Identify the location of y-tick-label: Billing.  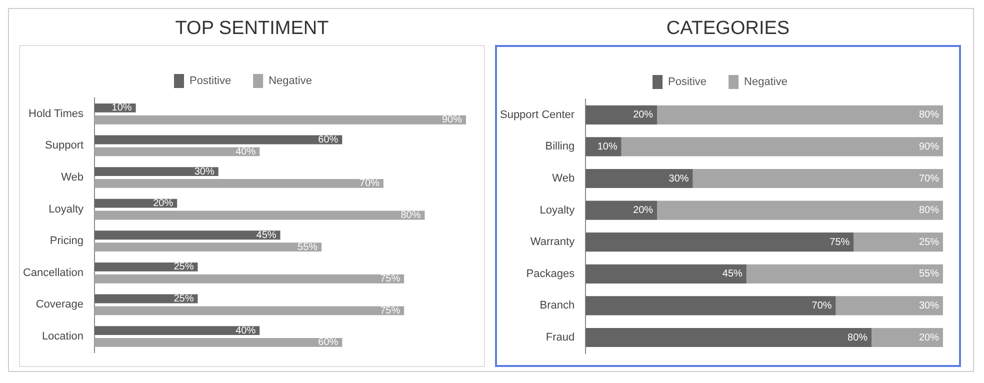
(560, 146).